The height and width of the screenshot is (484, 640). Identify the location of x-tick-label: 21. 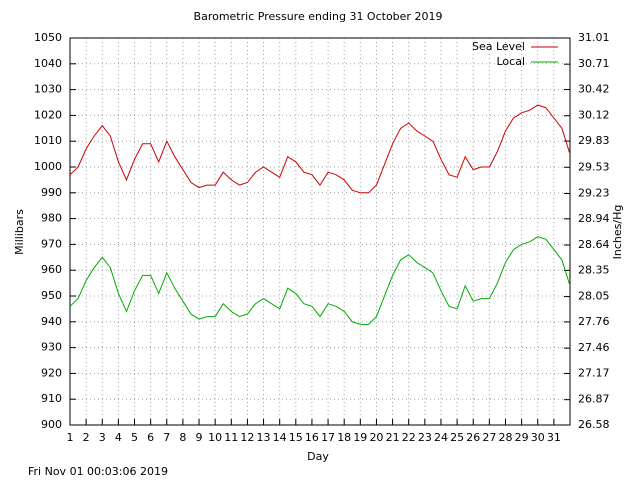
(393, 437).